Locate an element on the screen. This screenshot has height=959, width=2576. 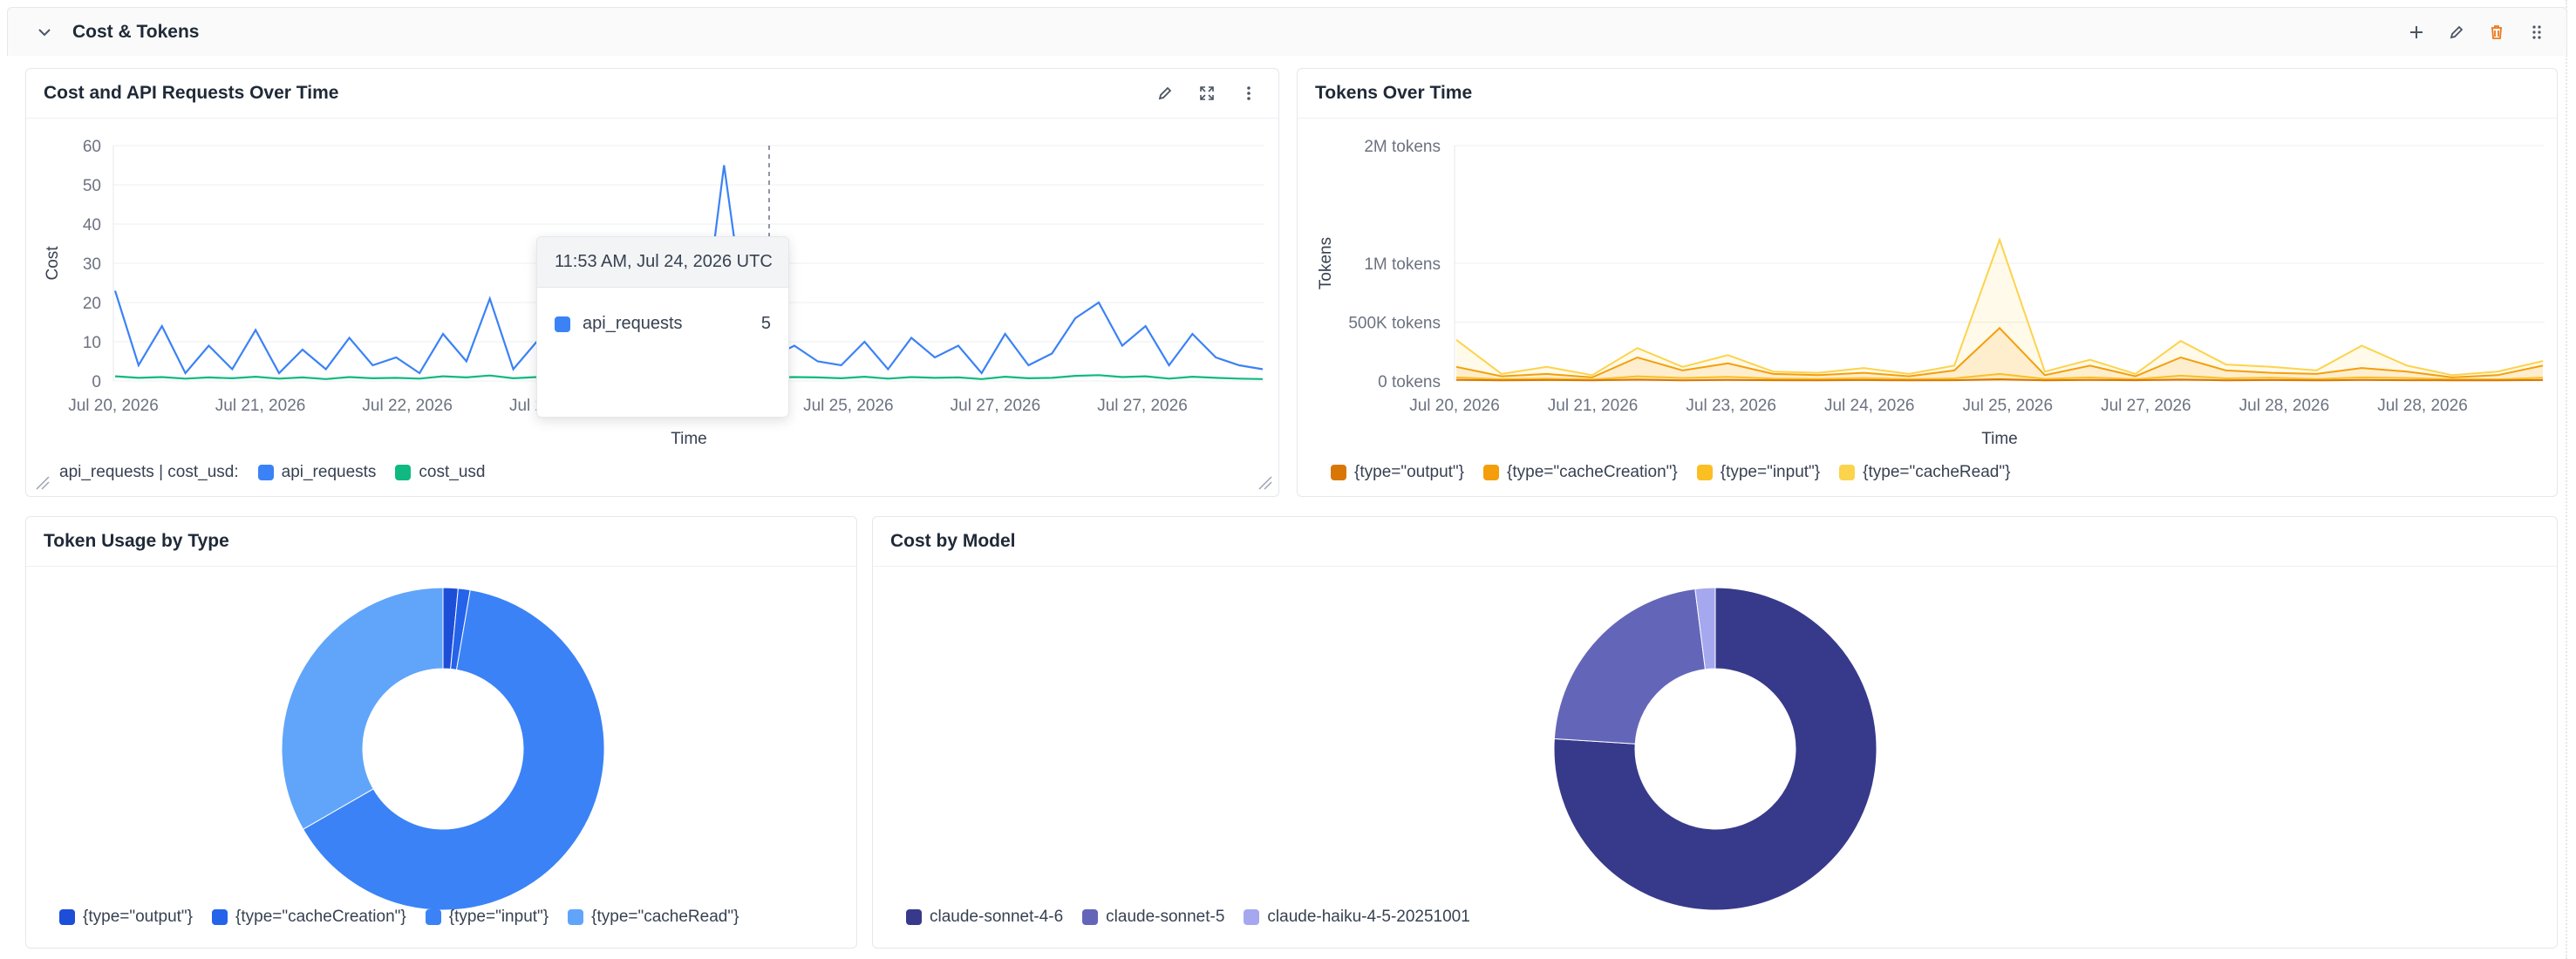
legend-item-api-requests: api_requests is located at coordinates (317, 472).